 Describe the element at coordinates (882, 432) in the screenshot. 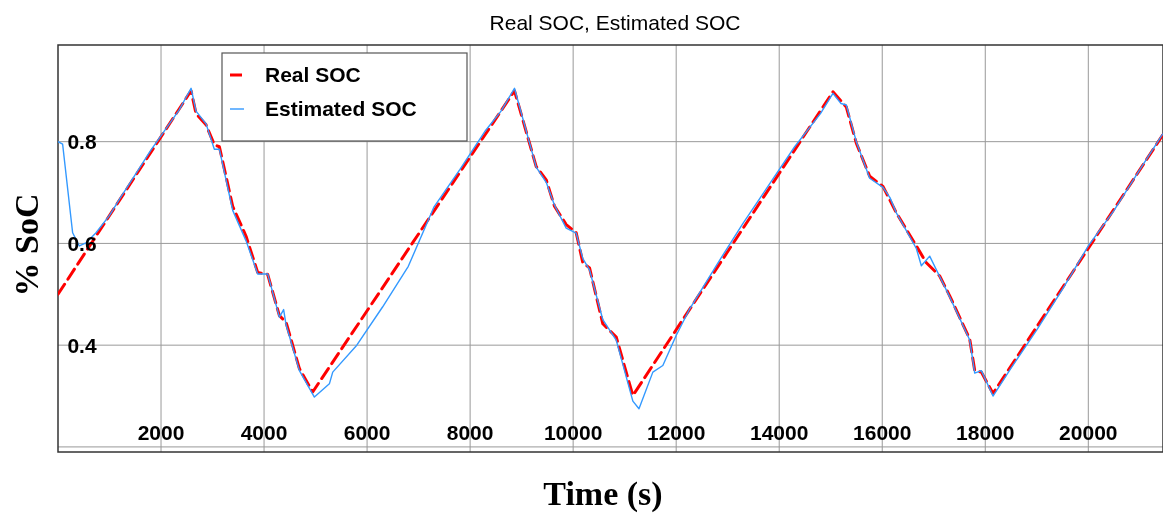

I see `x-tick-label: 16000` at that location.